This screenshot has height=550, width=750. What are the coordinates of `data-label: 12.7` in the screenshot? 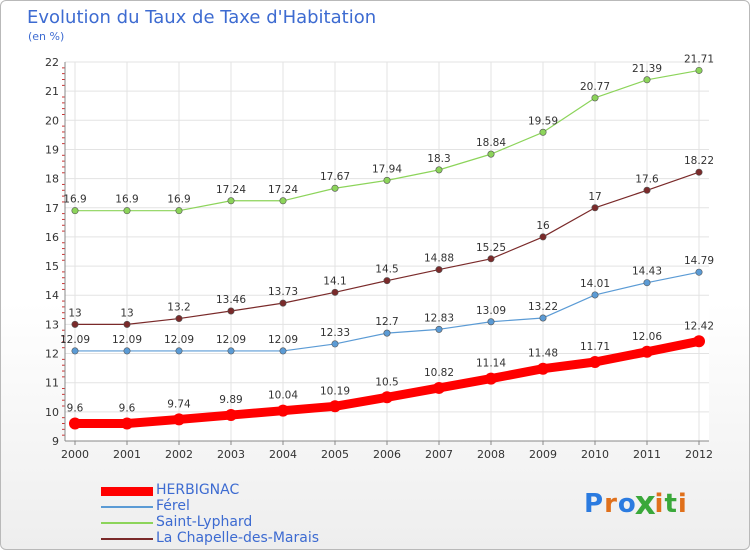 It's located at (386, 322).